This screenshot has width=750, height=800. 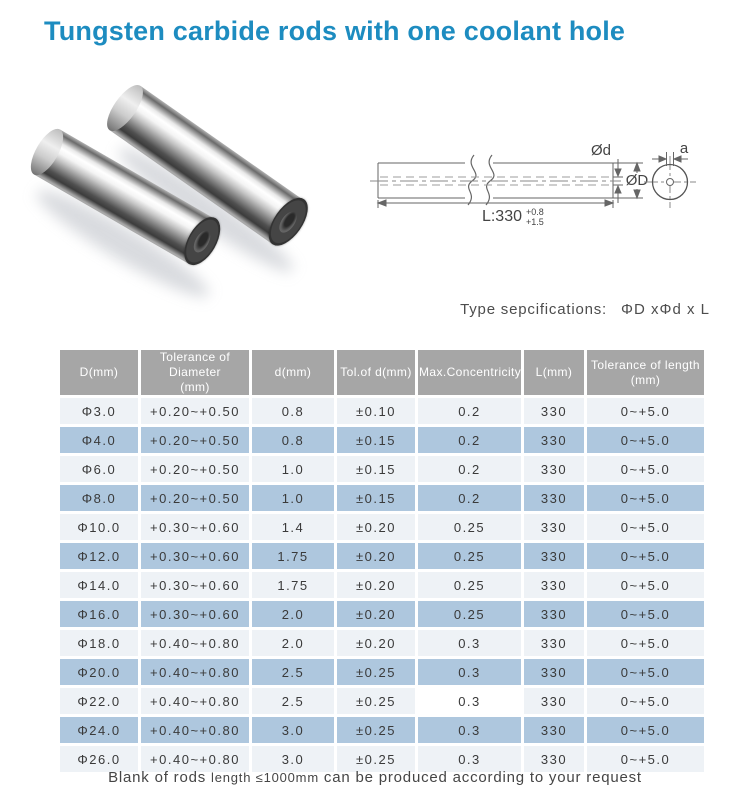 What do you see at coordinates (684, 148) in the screenshot?
I see `diagram-label-hole-size: a` at bounding box center [684, 148].